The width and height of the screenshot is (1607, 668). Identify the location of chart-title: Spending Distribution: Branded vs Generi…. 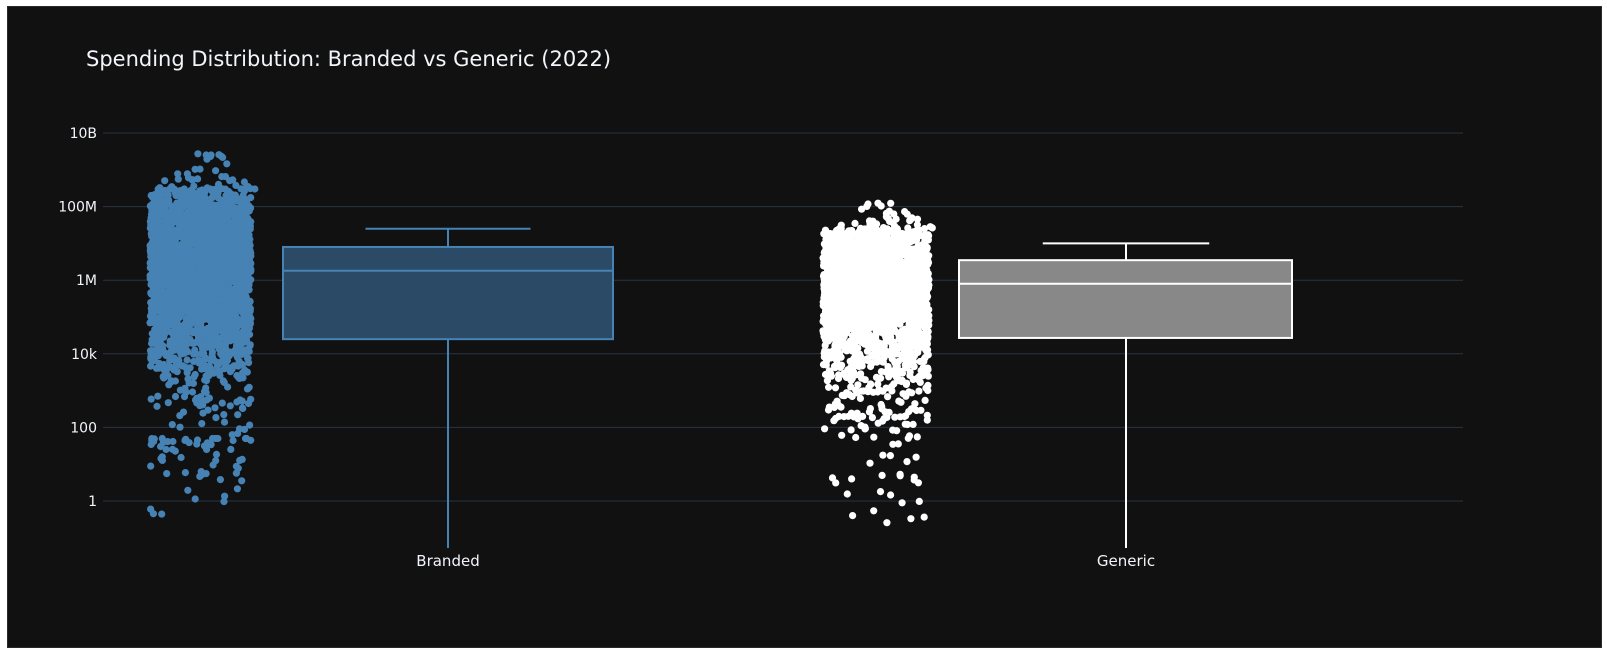
(349, 59).